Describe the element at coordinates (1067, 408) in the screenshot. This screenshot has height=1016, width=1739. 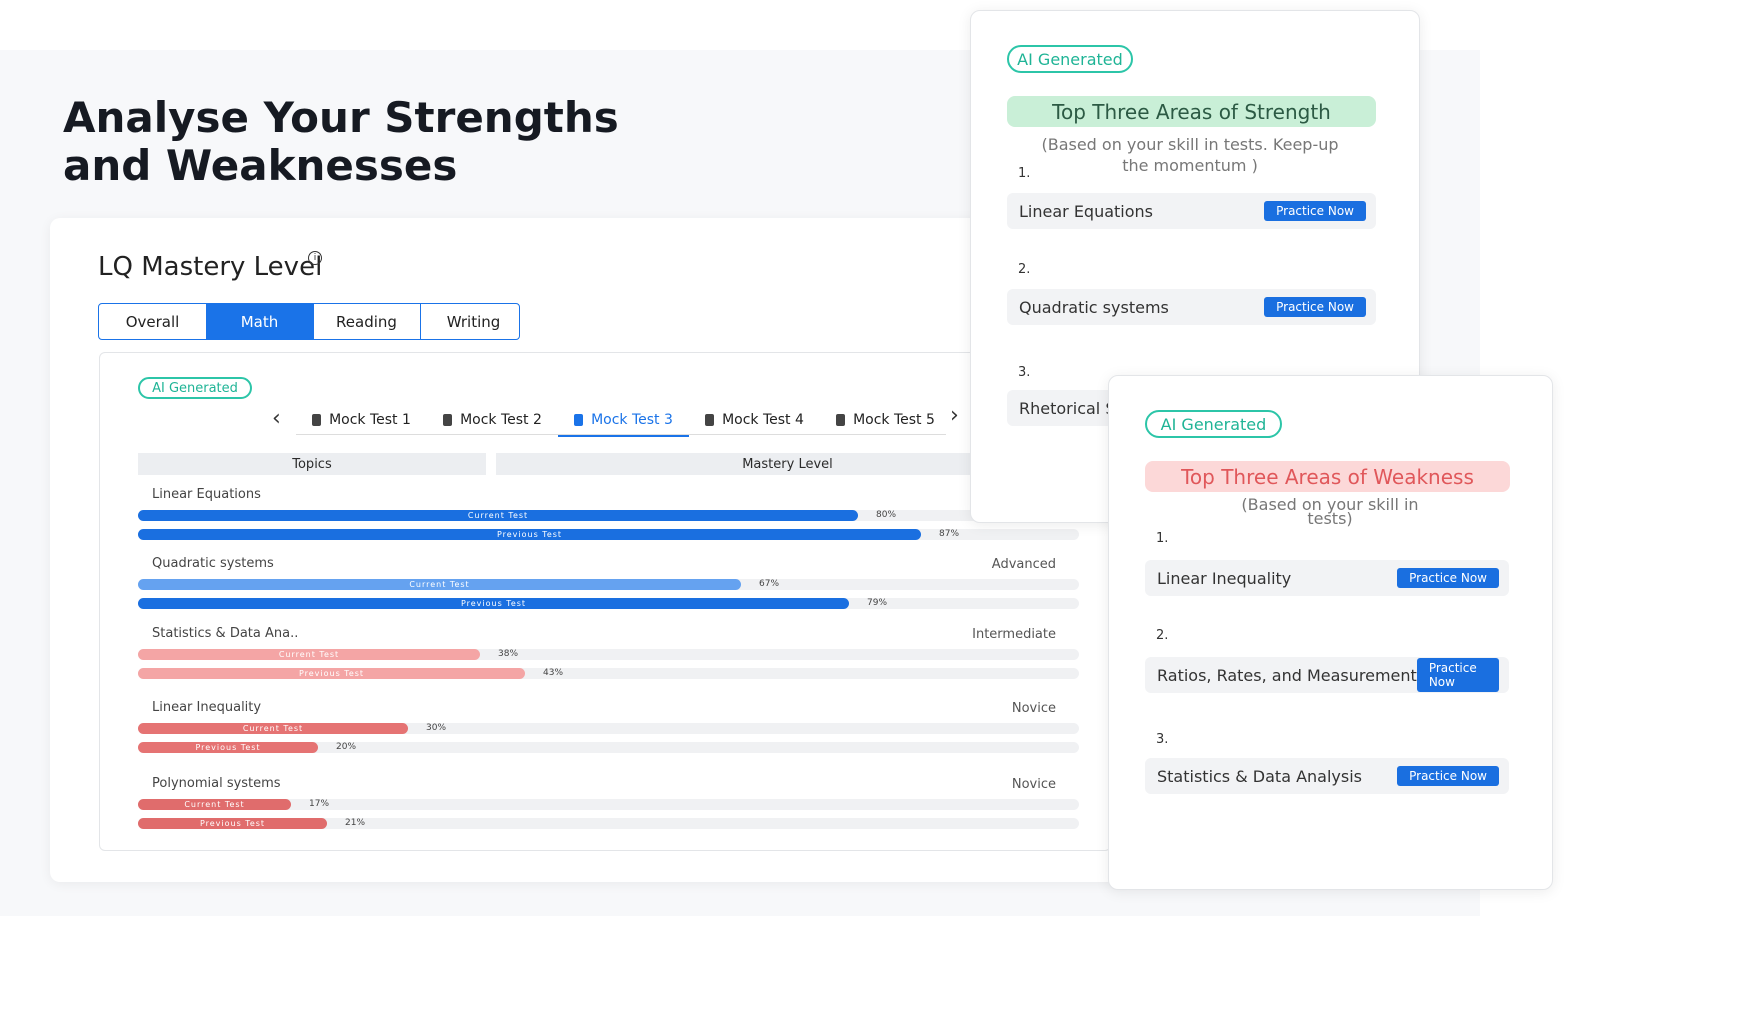
I see `item-name: Rhetorical S` at that location.